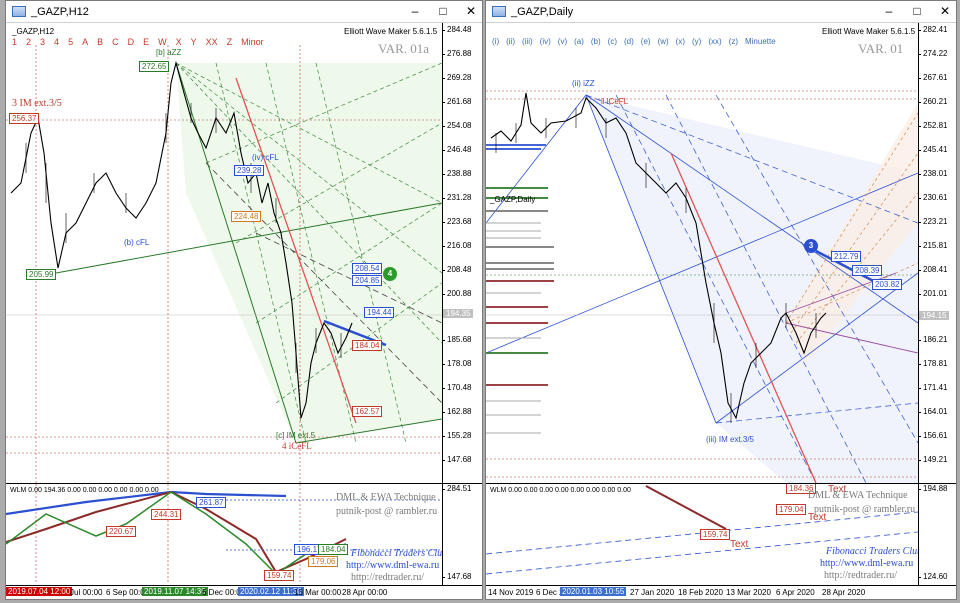 The height and width of the screenshot is (603, 960). Describe the element at coordinates (138, 42) in the screenshot. I see `wave-degree-labels: 1 2 3 4 5 A B C D E W X Y XX Z Minor` at that location.